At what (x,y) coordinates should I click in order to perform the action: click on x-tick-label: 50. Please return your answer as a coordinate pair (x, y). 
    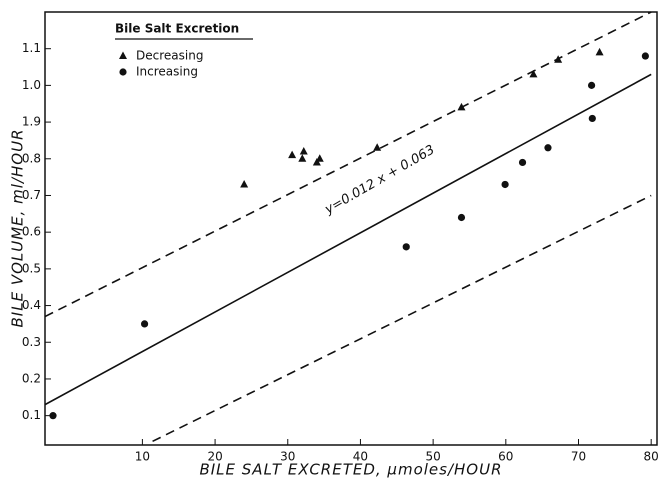
    Looking at the image, I should click on (432, 457).